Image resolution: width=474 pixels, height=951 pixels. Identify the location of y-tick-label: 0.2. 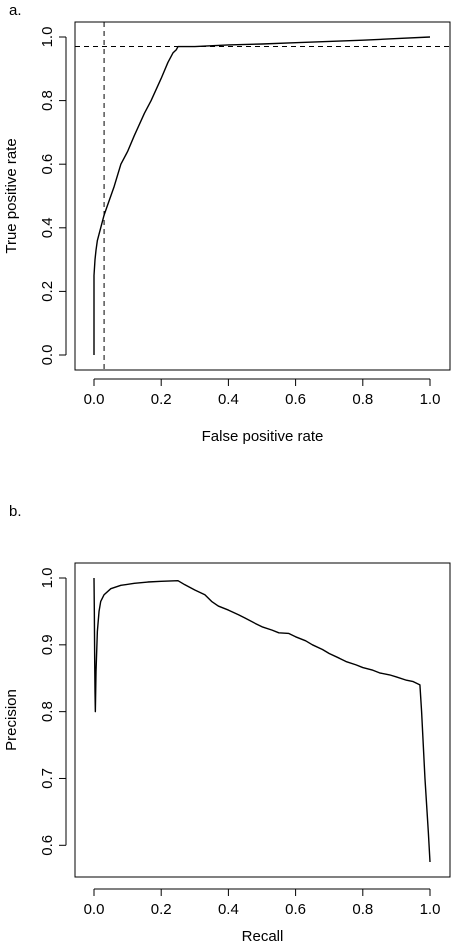
(47, 291).